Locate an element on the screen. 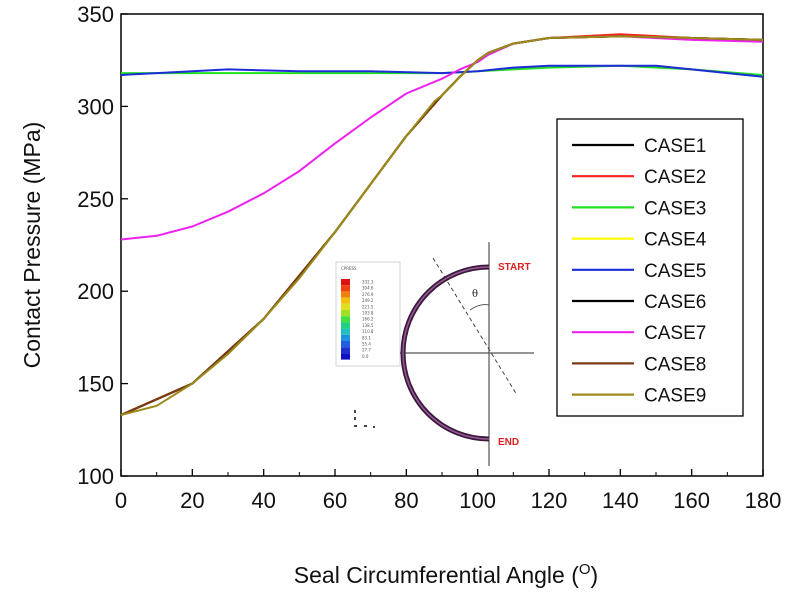 Image resolution: width=800 pixels, height=594 pixels. x-axis-title-unit: O is located at coordinates (585, 569).